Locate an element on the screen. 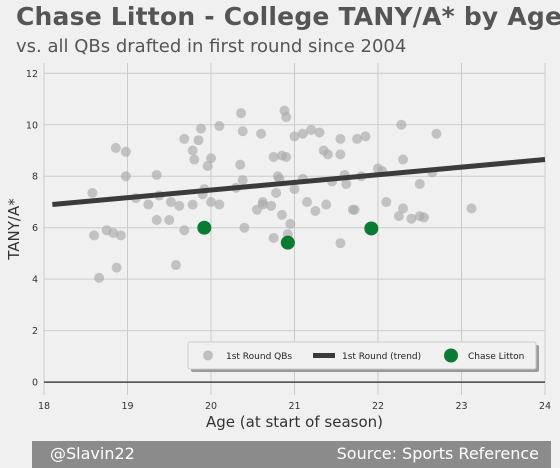  y-tick-label: 2 is located at coordinates (35, 331).